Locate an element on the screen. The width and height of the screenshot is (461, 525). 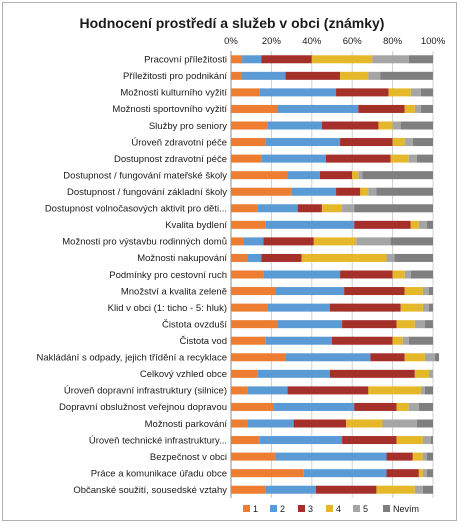
x-tick-label: 80% is located at coordinates (393, 41).